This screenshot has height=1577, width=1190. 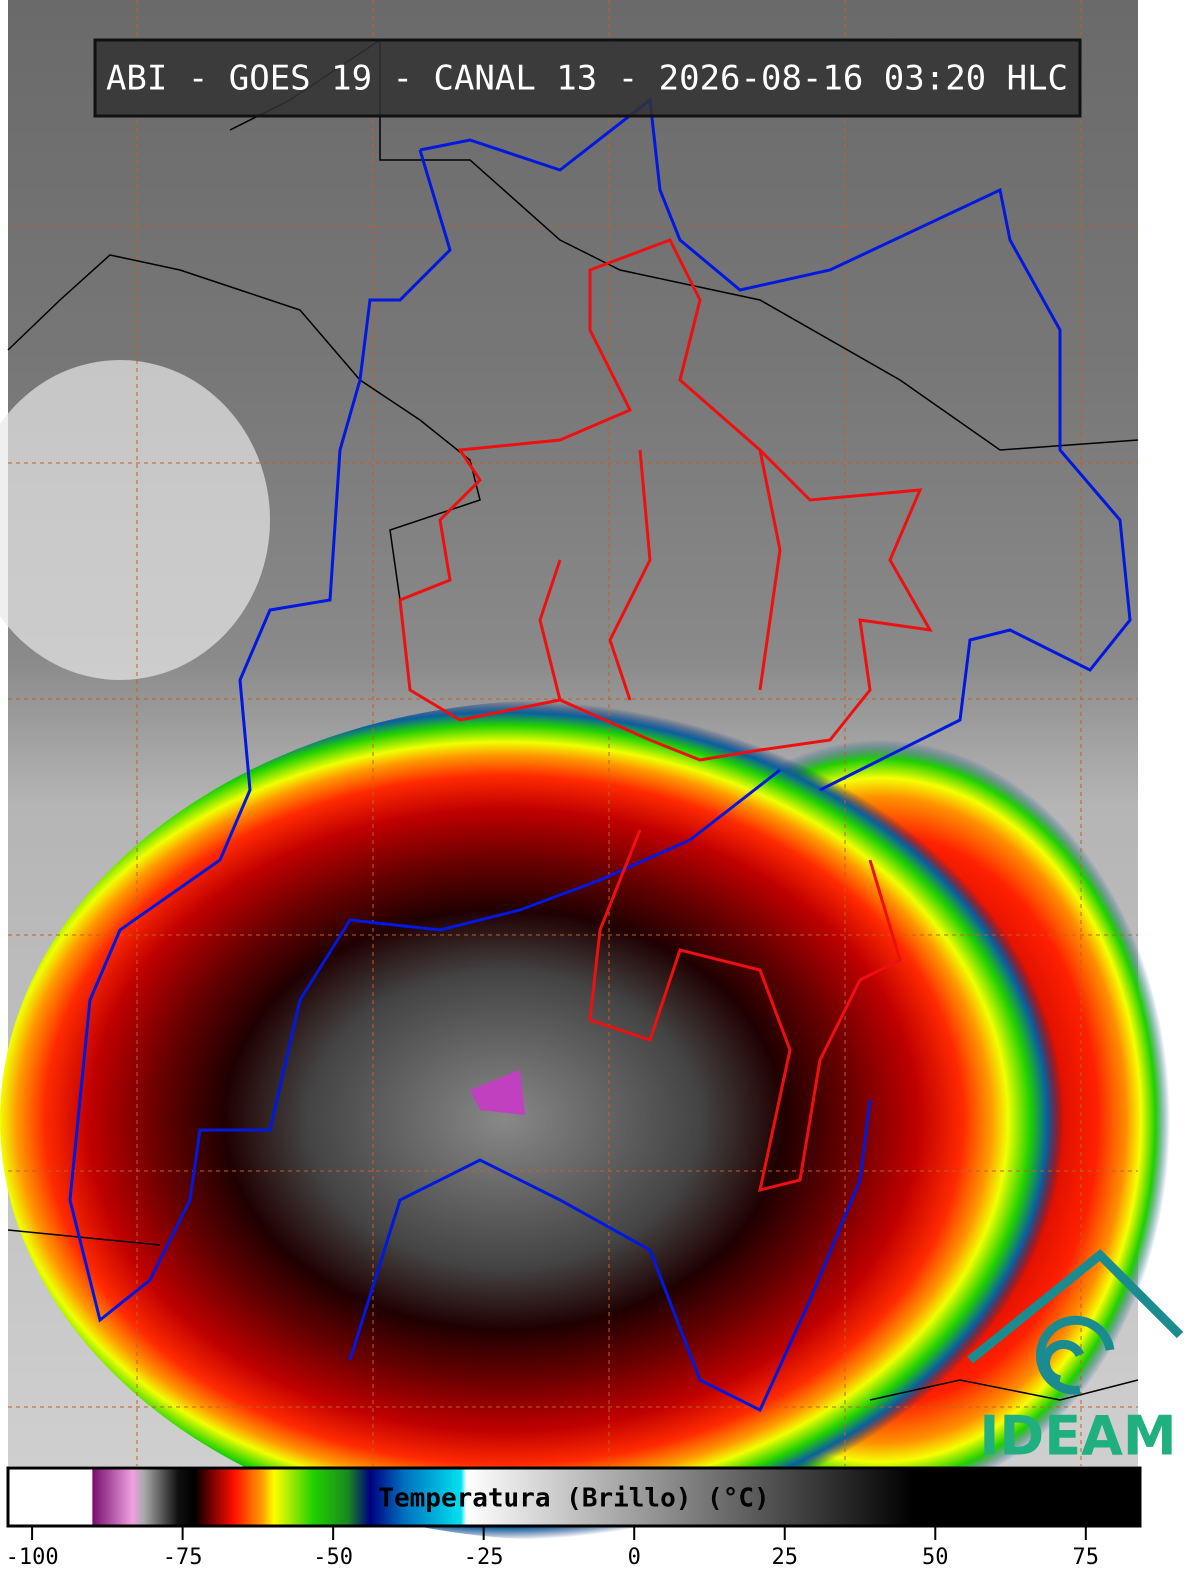 What do you see at coordinates (333, 1557) in the screenshot?
I see `colorbar-tick-label: -50` at bounding box center [333, 1557].